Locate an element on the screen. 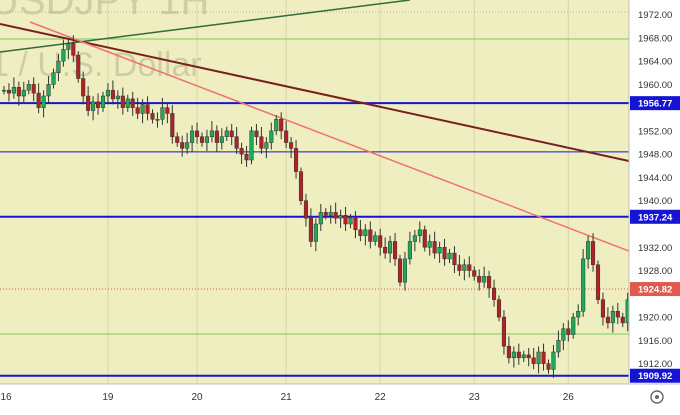 This screenshot has width=680, height=415. current-price-badge: 1924.82 is located at coordinates (655, 290).